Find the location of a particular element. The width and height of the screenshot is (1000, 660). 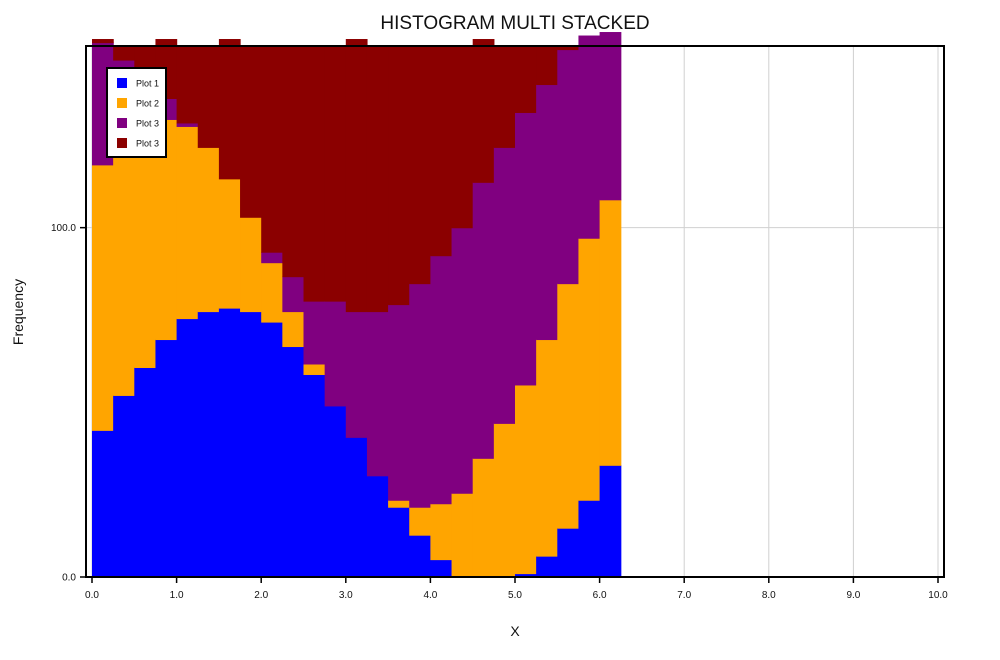

x-tick-label-5: 5.0 is located at coordinates (515, 595).